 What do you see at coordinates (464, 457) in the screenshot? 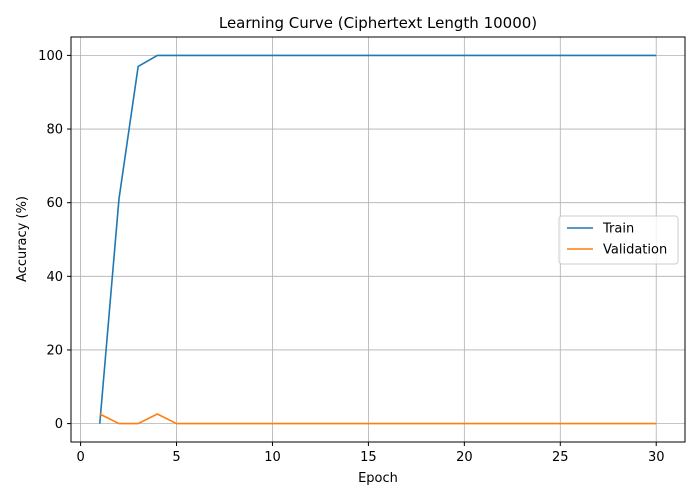
I see `x-tick-label: 20` at bounding box center [464, 457].